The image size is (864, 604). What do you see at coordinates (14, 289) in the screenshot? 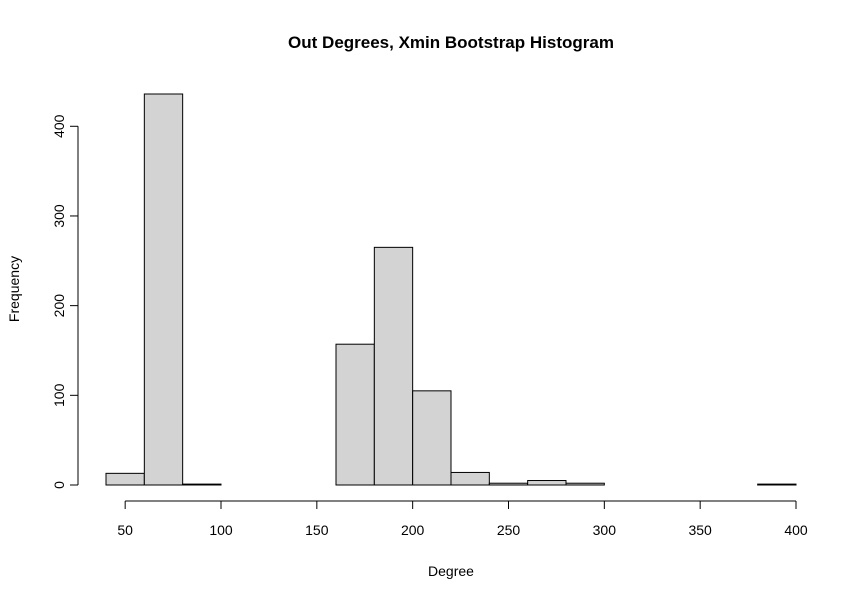
I see `y-axis-label: Frequency` at bounding box center [14, 289].